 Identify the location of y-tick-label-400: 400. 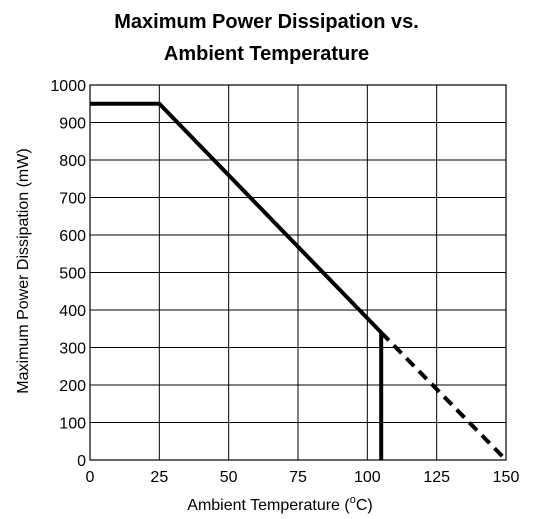
(72, 311).